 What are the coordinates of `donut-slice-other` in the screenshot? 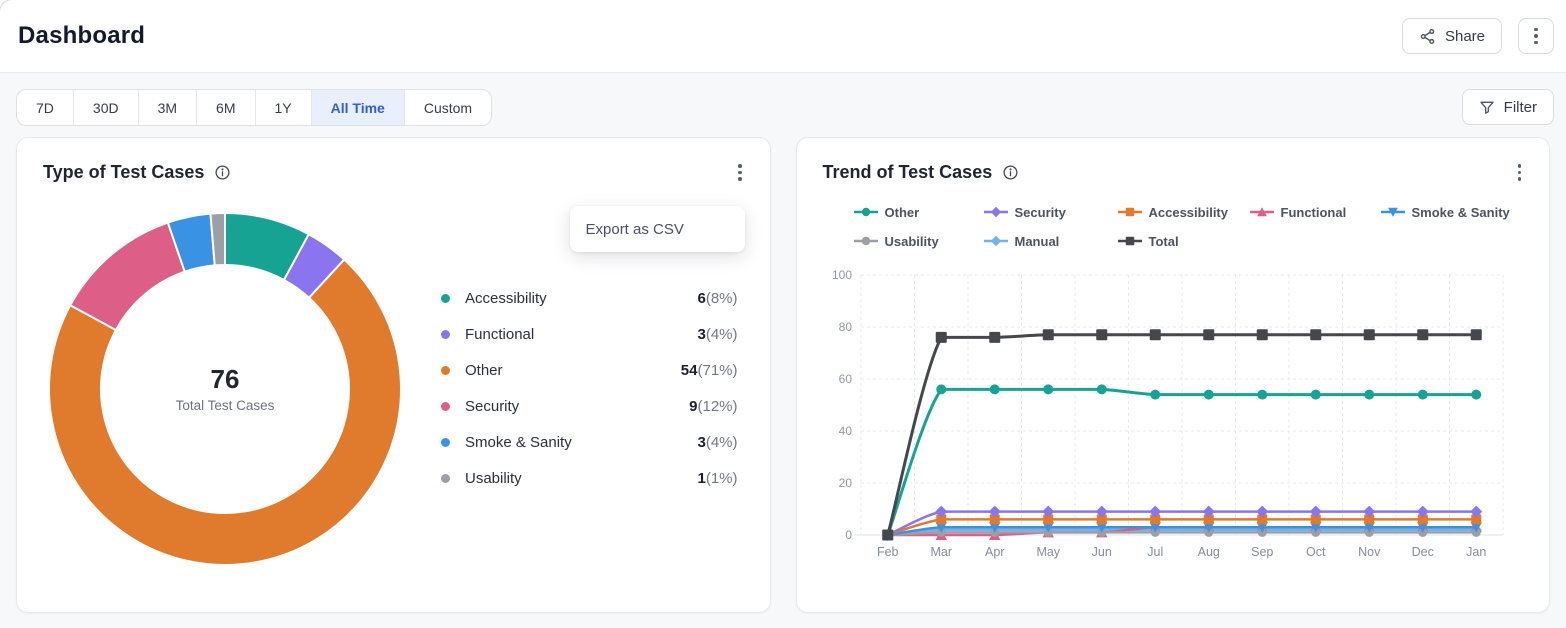 It's located at (225, 411).